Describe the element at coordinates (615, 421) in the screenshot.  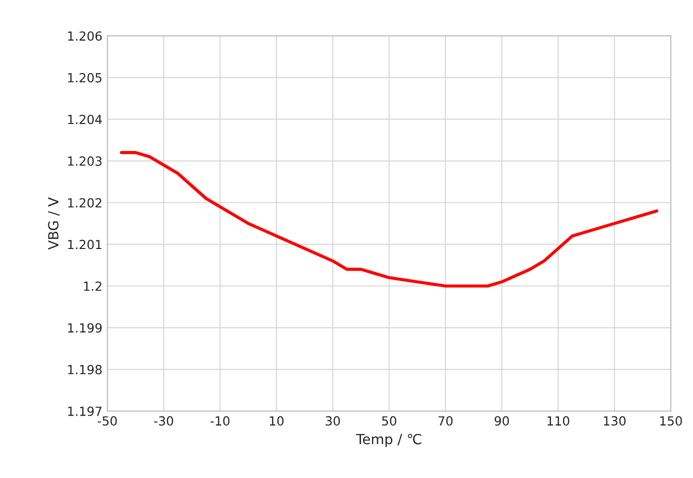
I see `x-tick-label: 130` at that location.